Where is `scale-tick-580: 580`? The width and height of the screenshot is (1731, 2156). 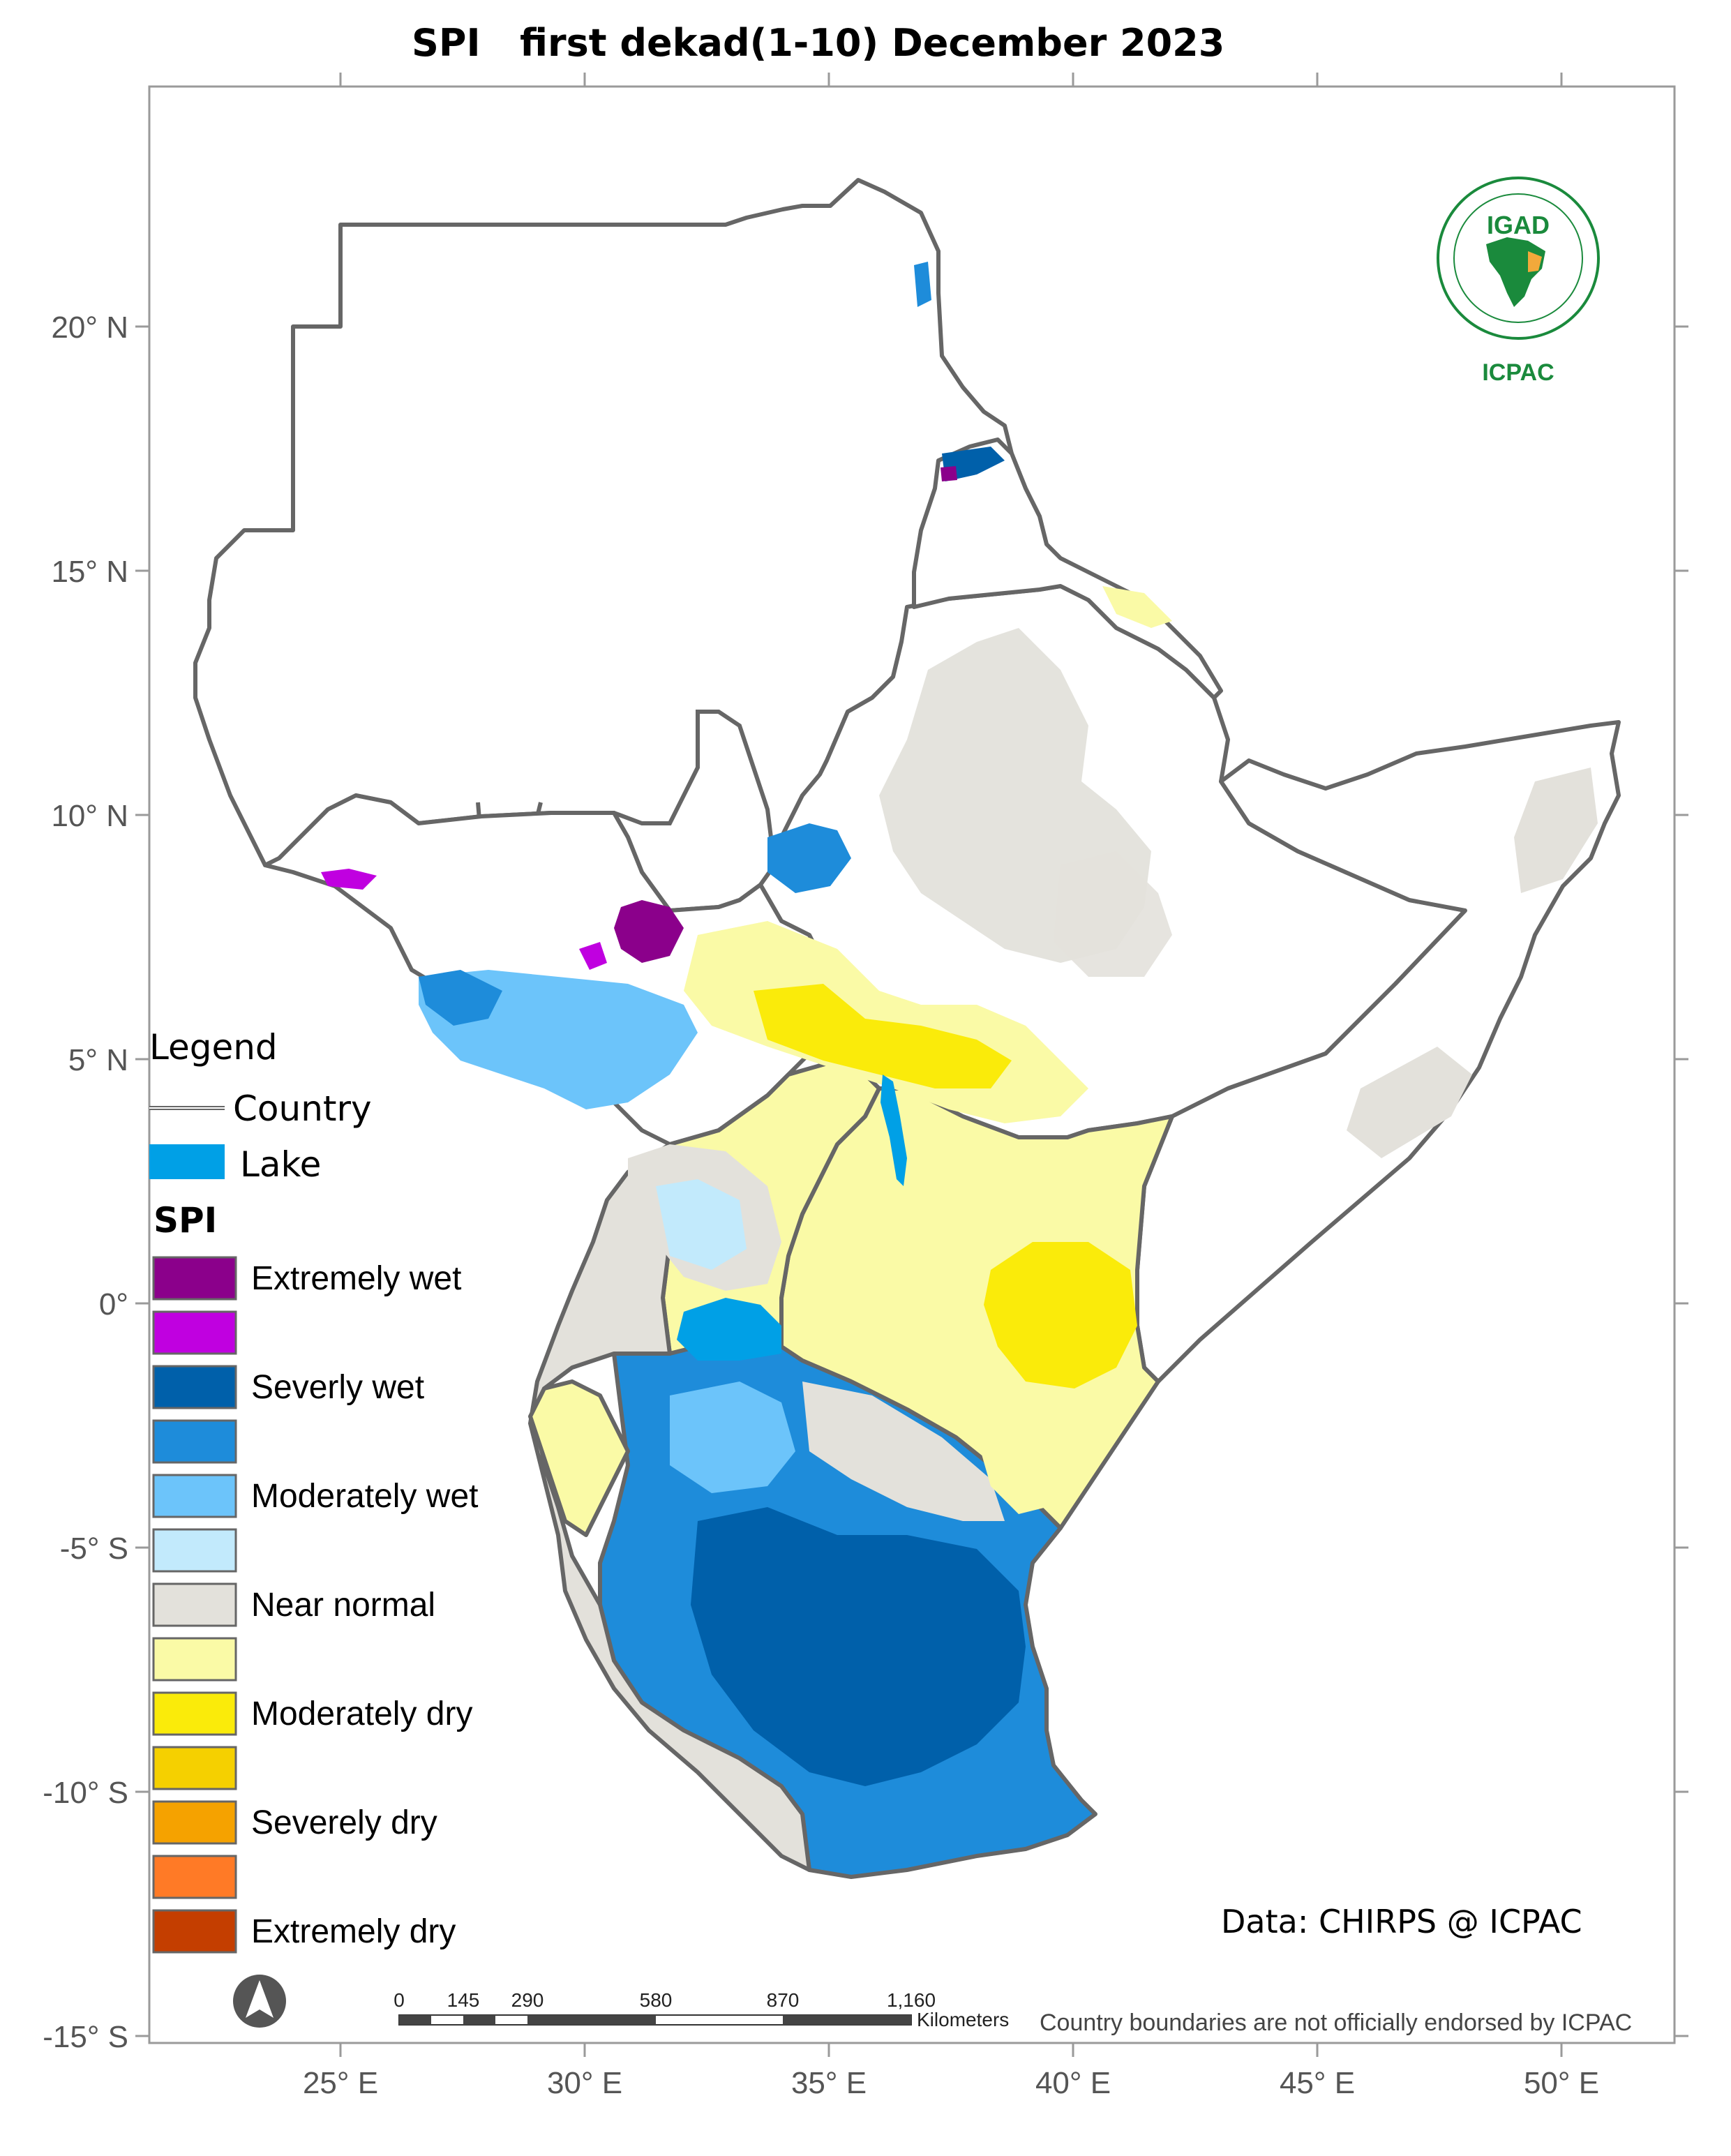 scale-tick-580: 580 is located at coordinates (656, 2000).